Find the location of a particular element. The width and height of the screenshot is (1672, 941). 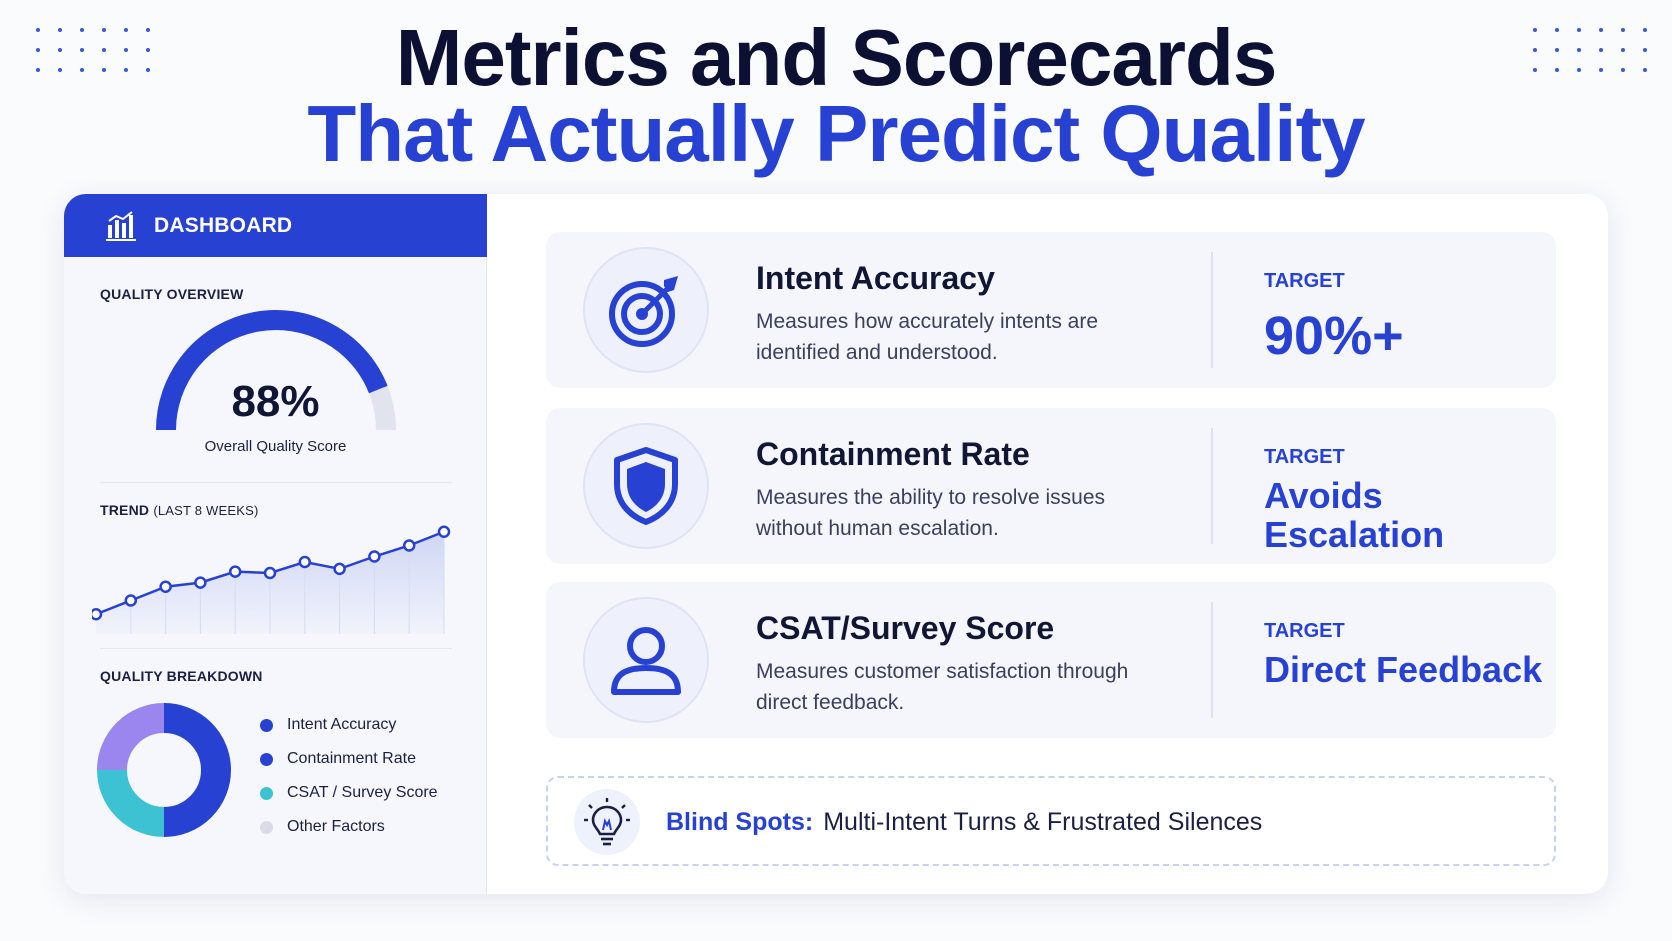

trend-chart is located at coordinates (271, 579).